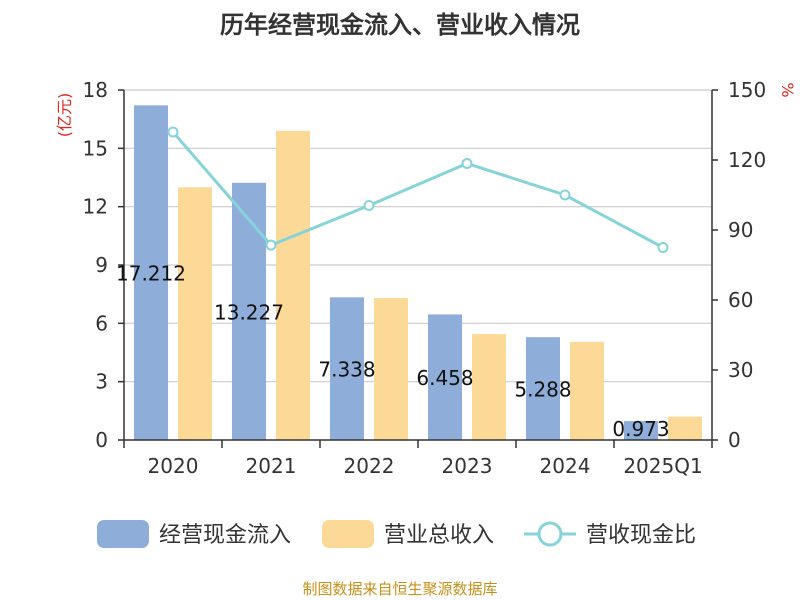 The image size is (800, 600). Describe the element at coordinates (400, 25) in the screenshot. I see `chart-title: 历年经营现金流入、营业收入情况` at that location.